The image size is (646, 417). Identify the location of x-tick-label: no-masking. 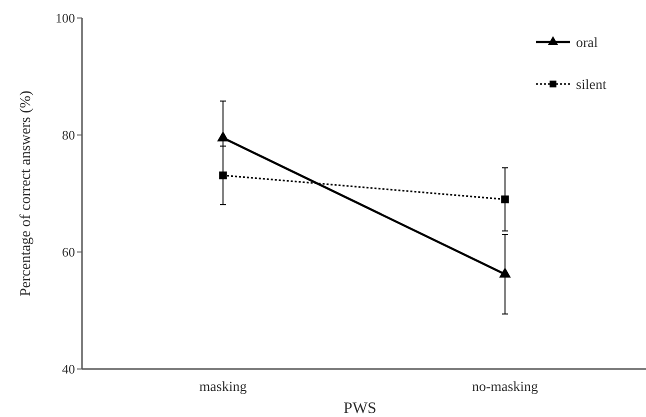
(505, 387).